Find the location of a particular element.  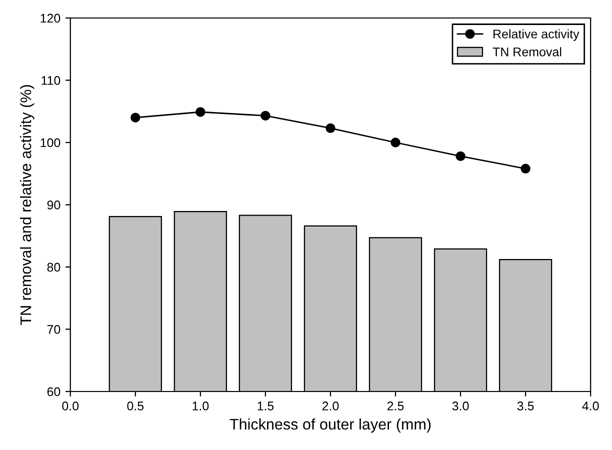

x-tick-label: 0.5 is located at coordinates (135, 406).